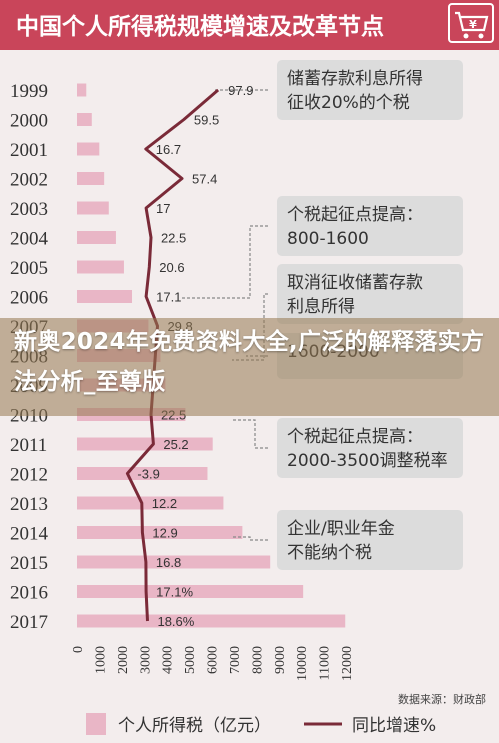 The image size is (499, 743). What do you see at coordinates (163, 208) in the screenshot?
I see `data-label-2003: 17` at bounding box center [163, 208].